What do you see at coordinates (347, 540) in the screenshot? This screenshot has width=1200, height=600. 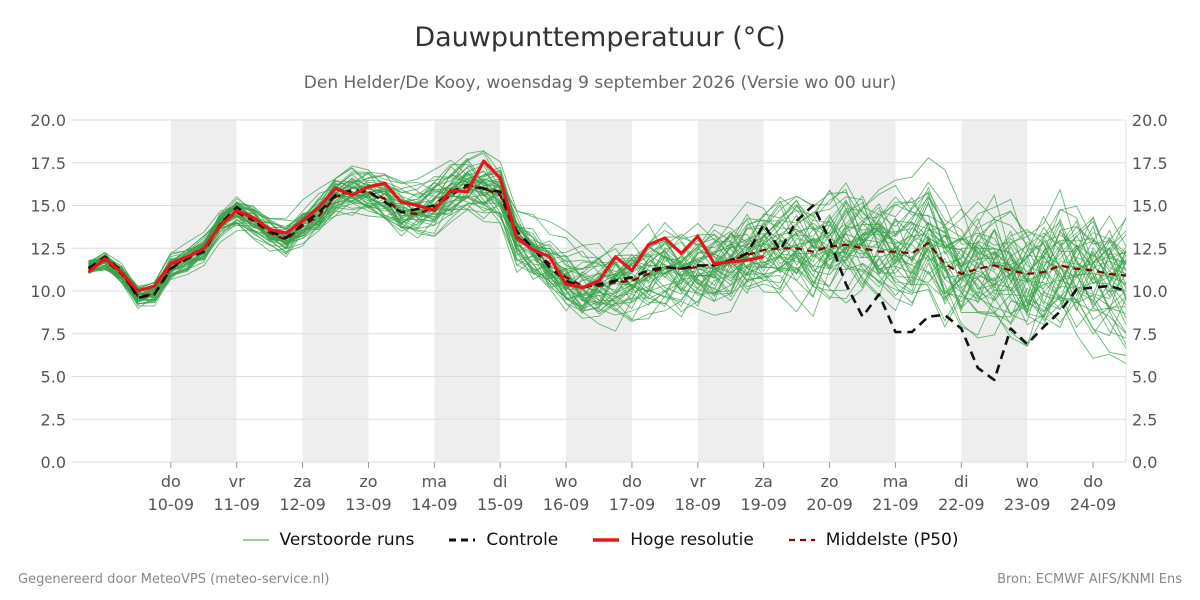 I see `legend-label: Verstoorde runs` at bounding box center [347, 540].